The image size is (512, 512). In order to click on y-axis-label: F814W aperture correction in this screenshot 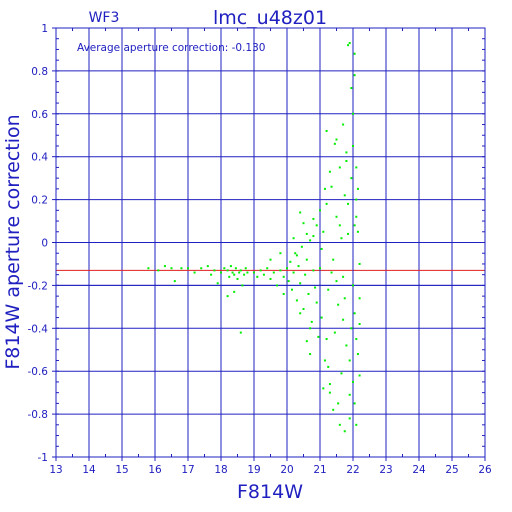, I will do `click(13, 241)`.